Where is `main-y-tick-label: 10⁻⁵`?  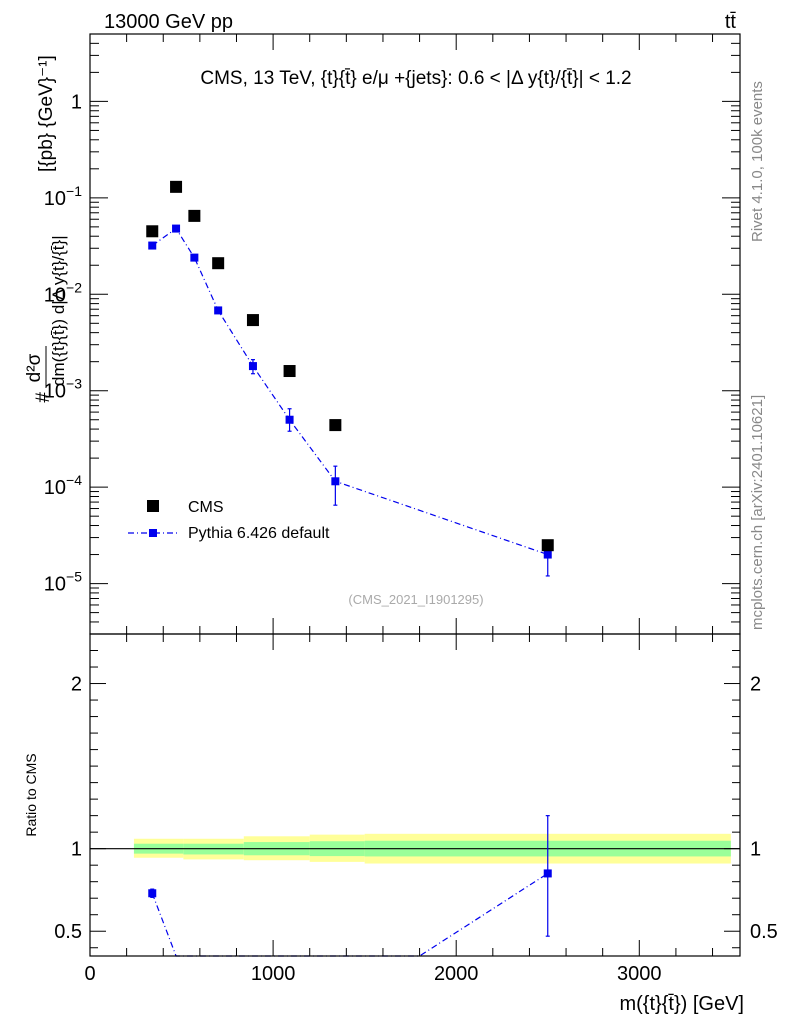
main-y-tick-label: 10⁻⁵ is located at coordinates (63, 582).